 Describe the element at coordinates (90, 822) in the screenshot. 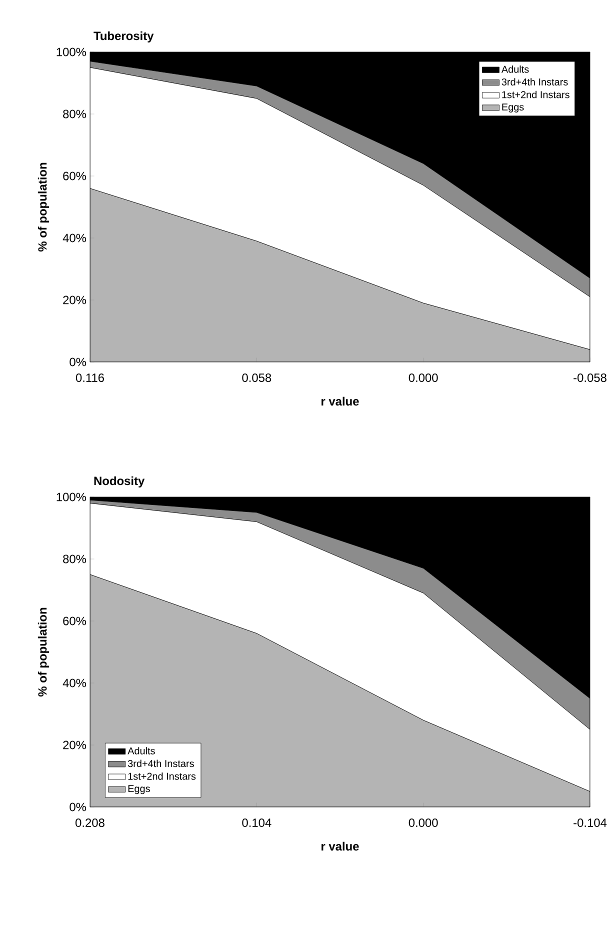

I see `x-tick-label: 0.208` at that location.